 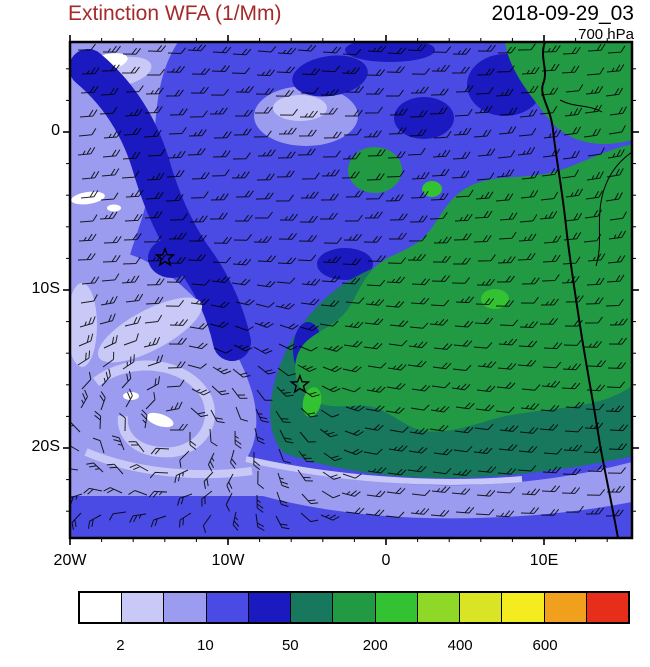 I want to click on pressure-level: 700 hPa, so click(x=606, y=34).